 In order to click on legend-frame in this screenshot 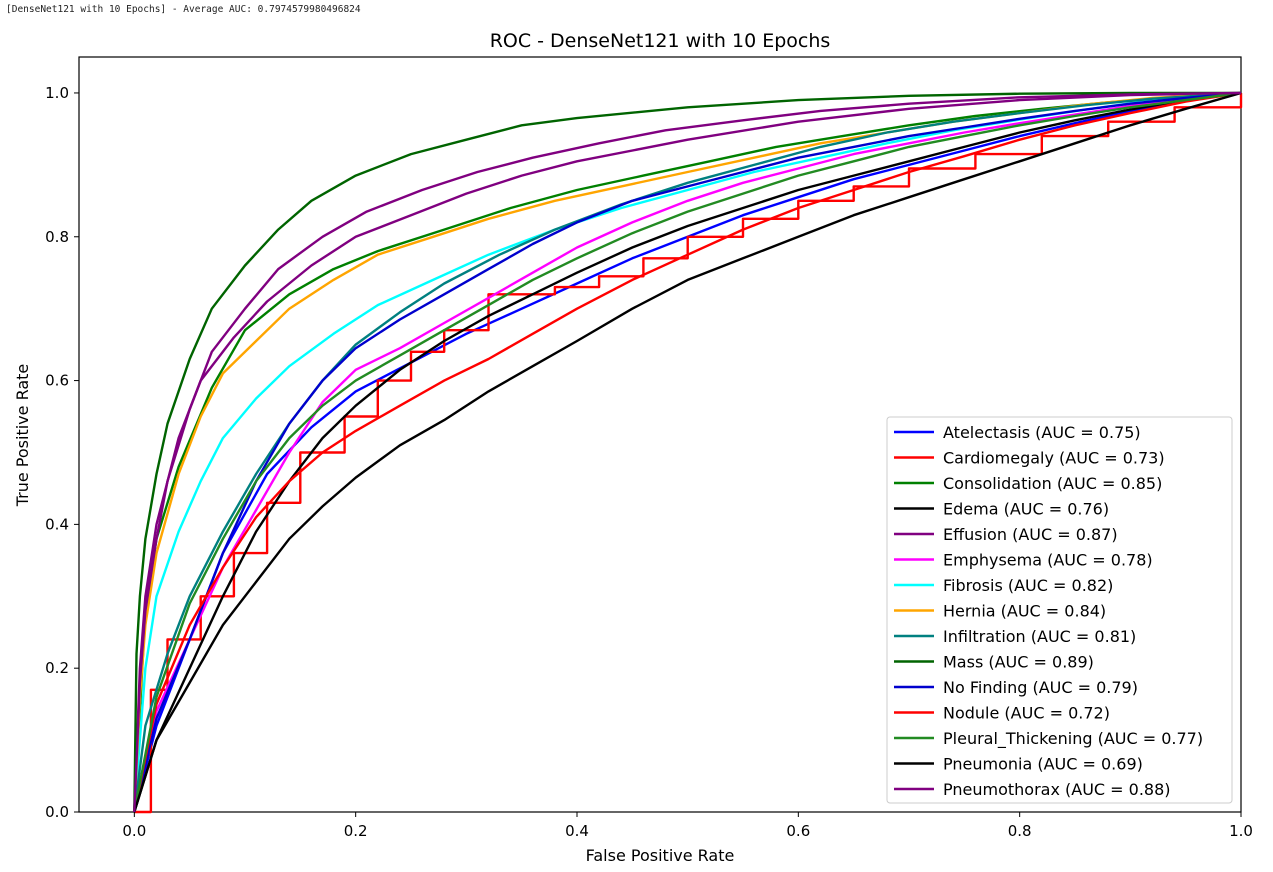, I will do `click(1059, 610)`.